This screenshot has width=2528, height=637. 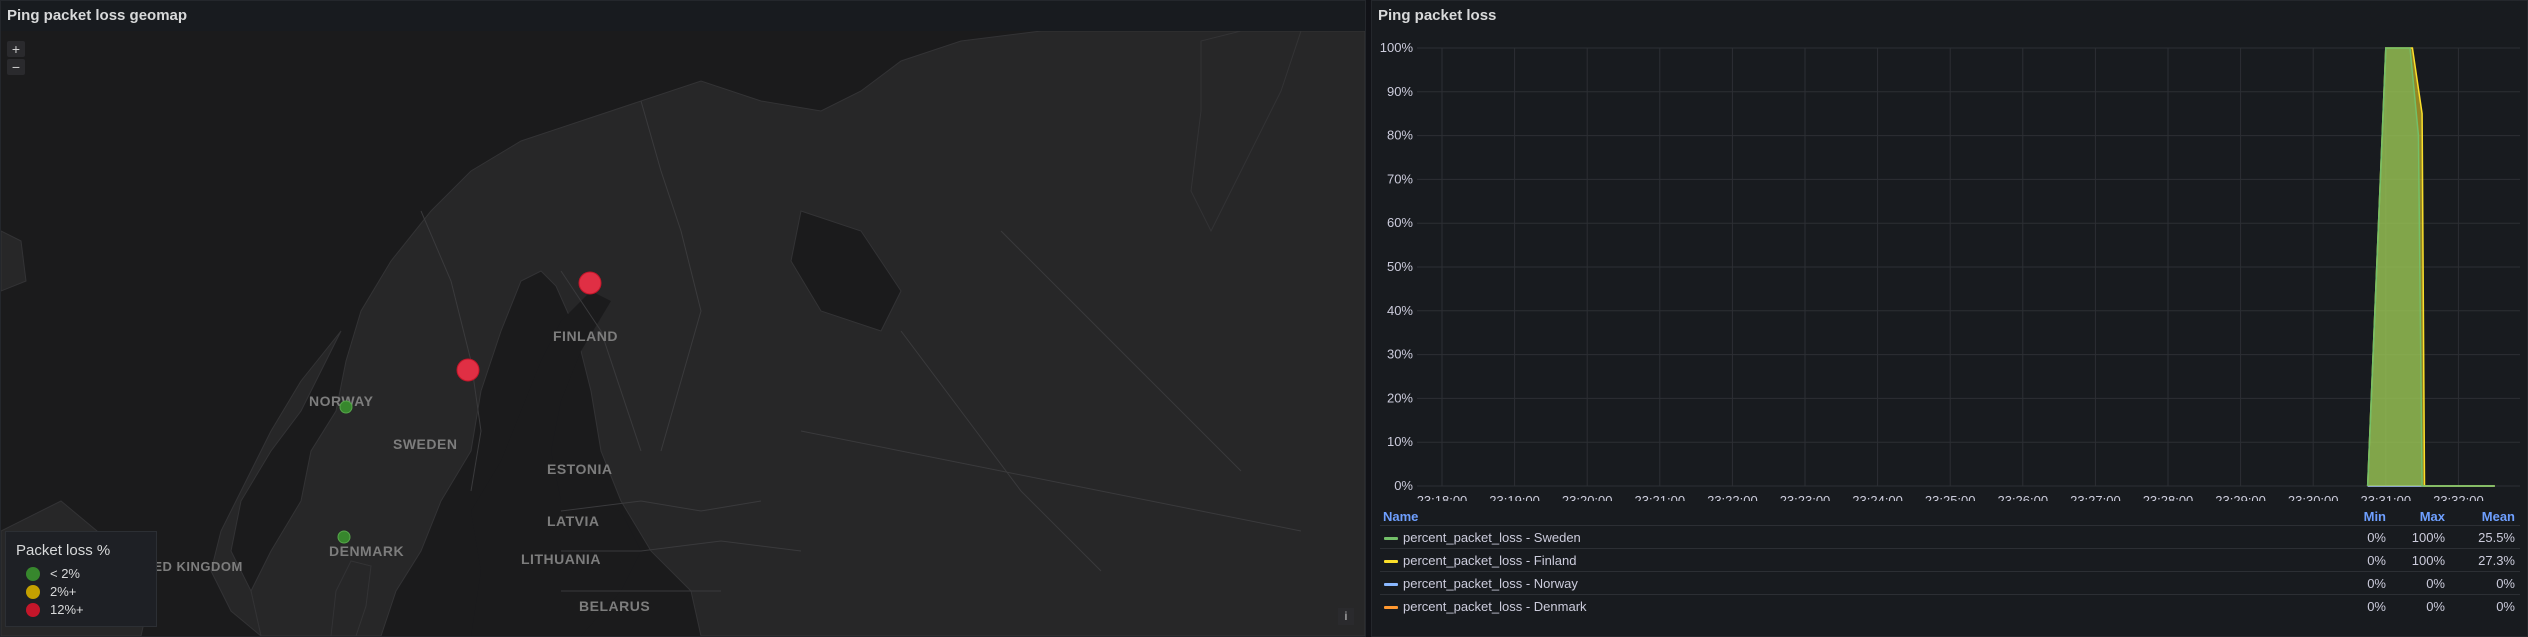 I want to click on legend-header-min: Min, so click(x=2374, y=516).